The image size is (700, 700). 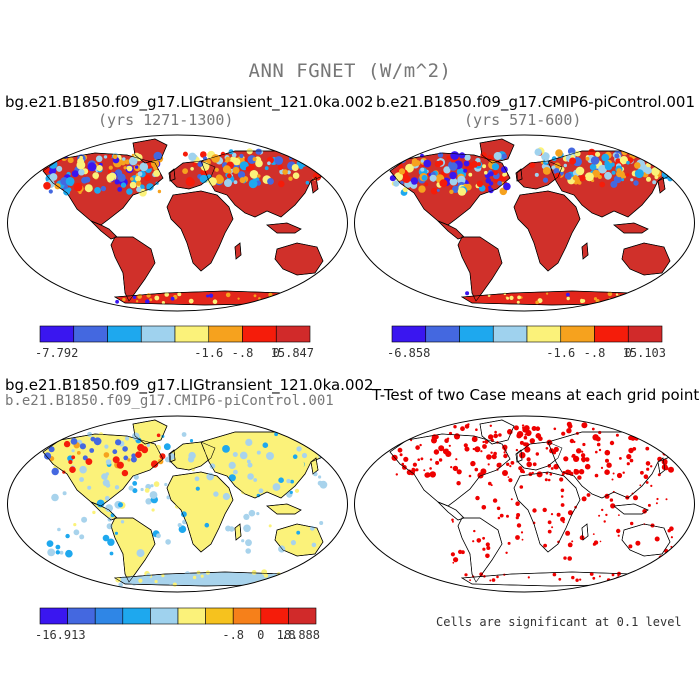 I want to click on colorbar-3: -16.913 18.888 -.8 0 .8, so click(x=177, y=624).